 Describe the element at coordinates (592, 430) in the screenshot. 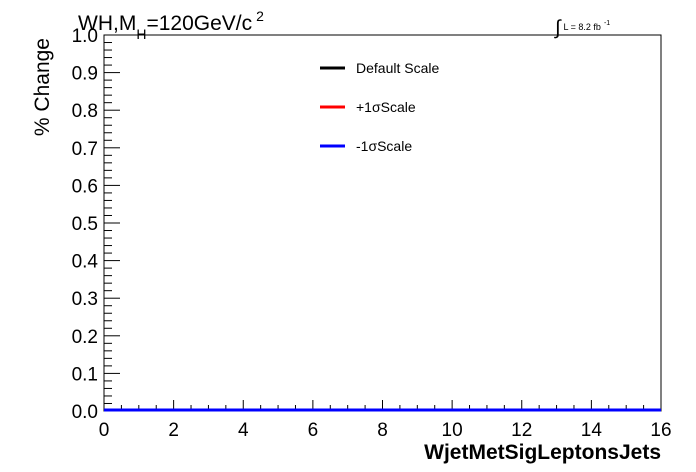

I see `x-tick-label: 14` at that location.